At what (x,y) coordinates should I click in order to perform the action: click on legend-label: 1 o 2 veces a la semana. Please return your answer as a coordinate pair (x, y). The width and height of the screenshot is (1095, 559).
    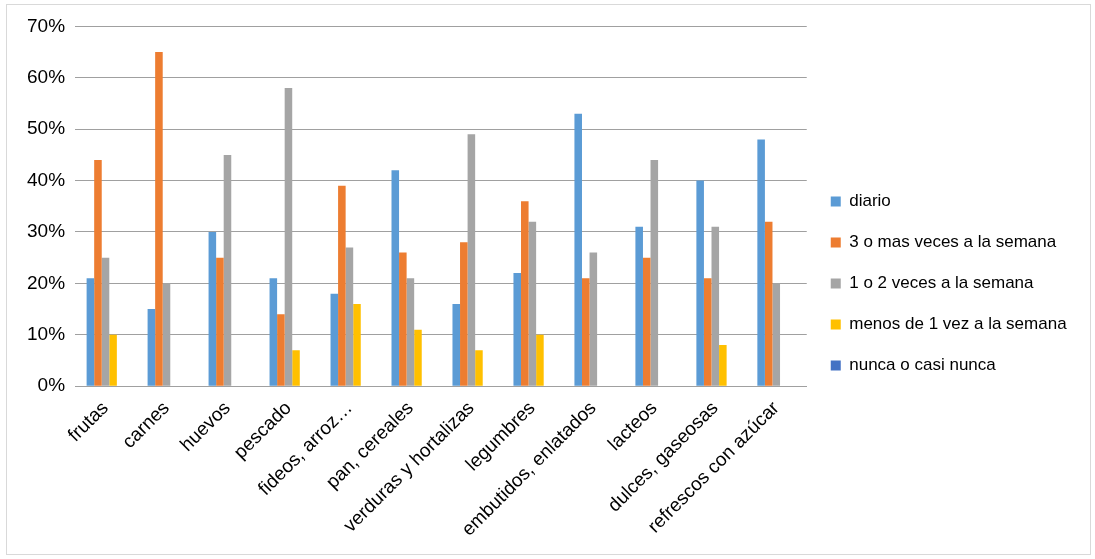
    Looking at the image, I should click on (942, 283).